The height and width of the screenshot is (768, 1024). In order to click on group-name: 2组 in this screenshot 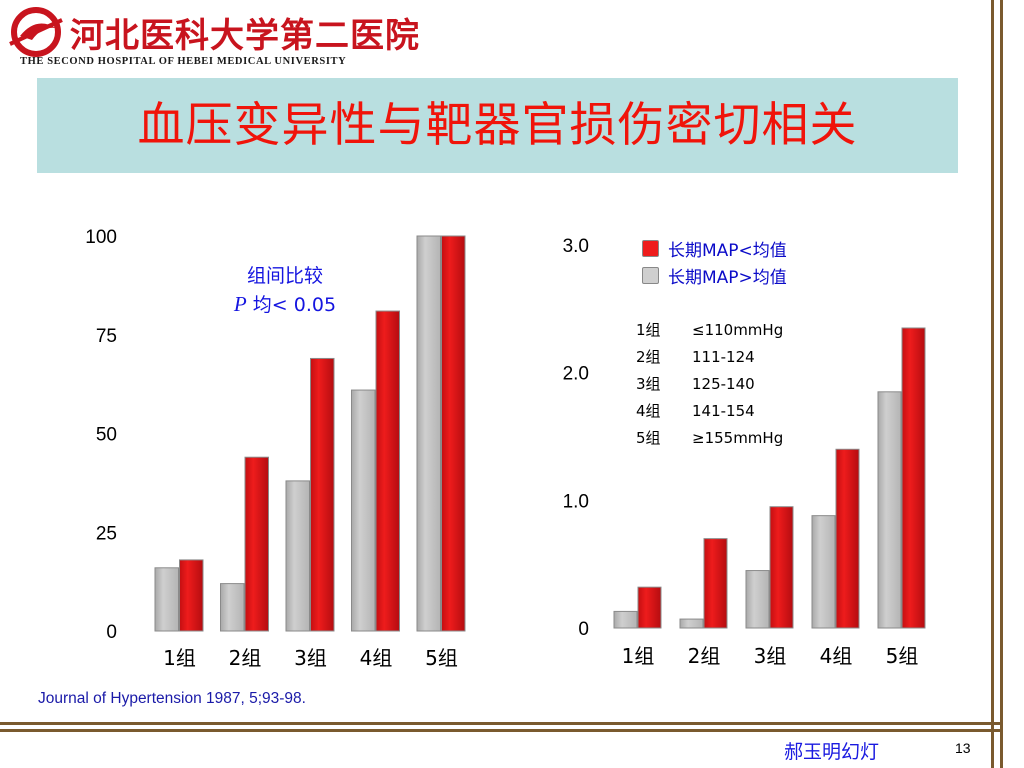, I will do `click(648, 357)`.